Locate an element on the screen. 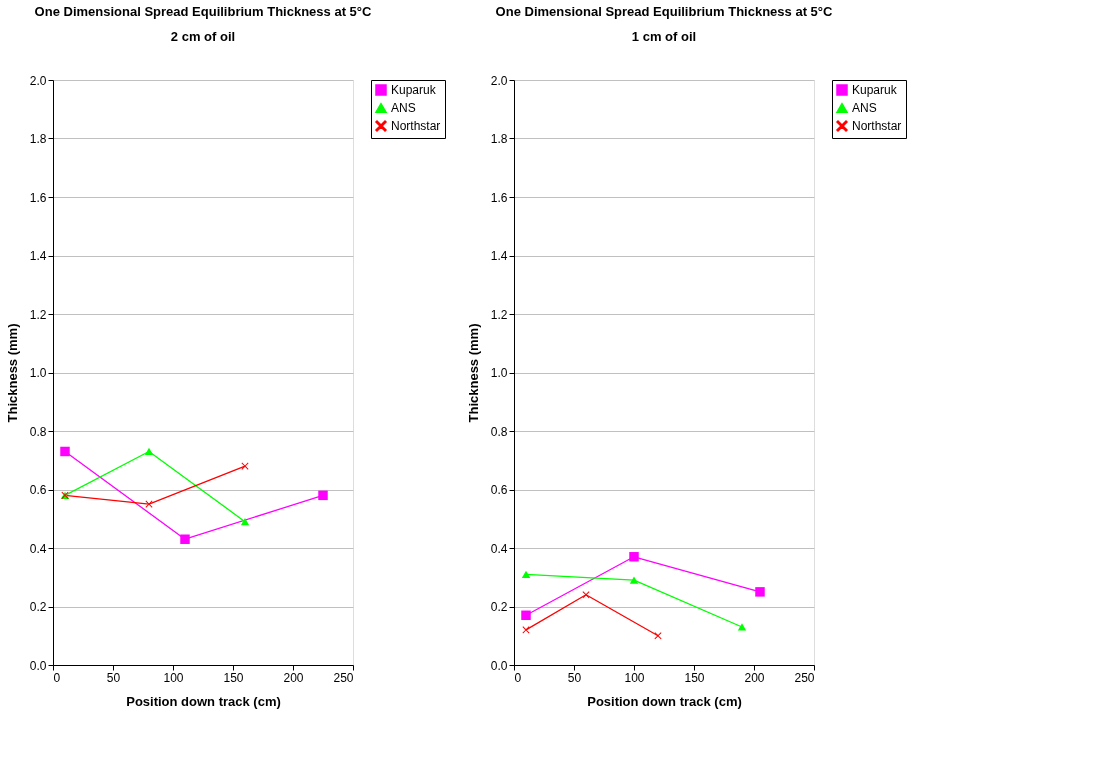  chart-subtitle: 1 cm of oil is located at coordinates (664, 36).